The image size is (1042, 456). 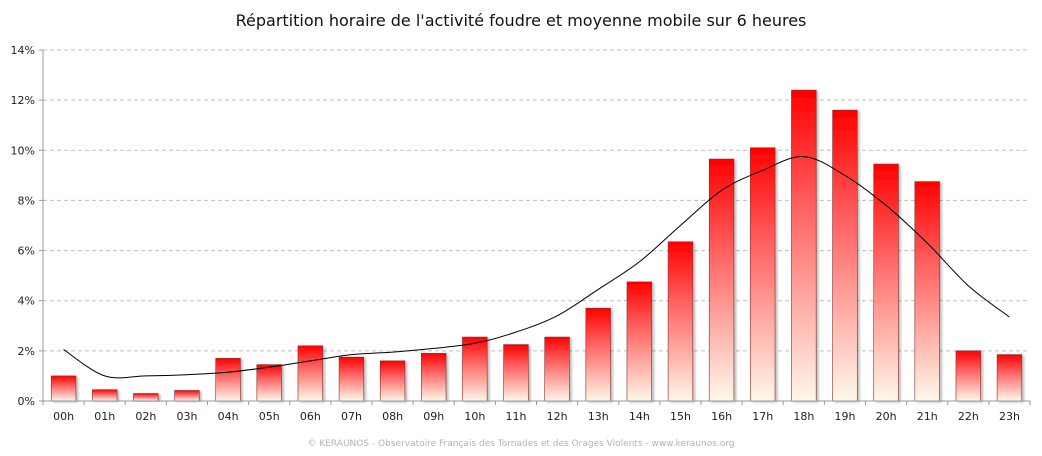 What do you see at coordinates (434, 377) in the screenshot?
I see `bar-09h` at bounding box center [434, 377].